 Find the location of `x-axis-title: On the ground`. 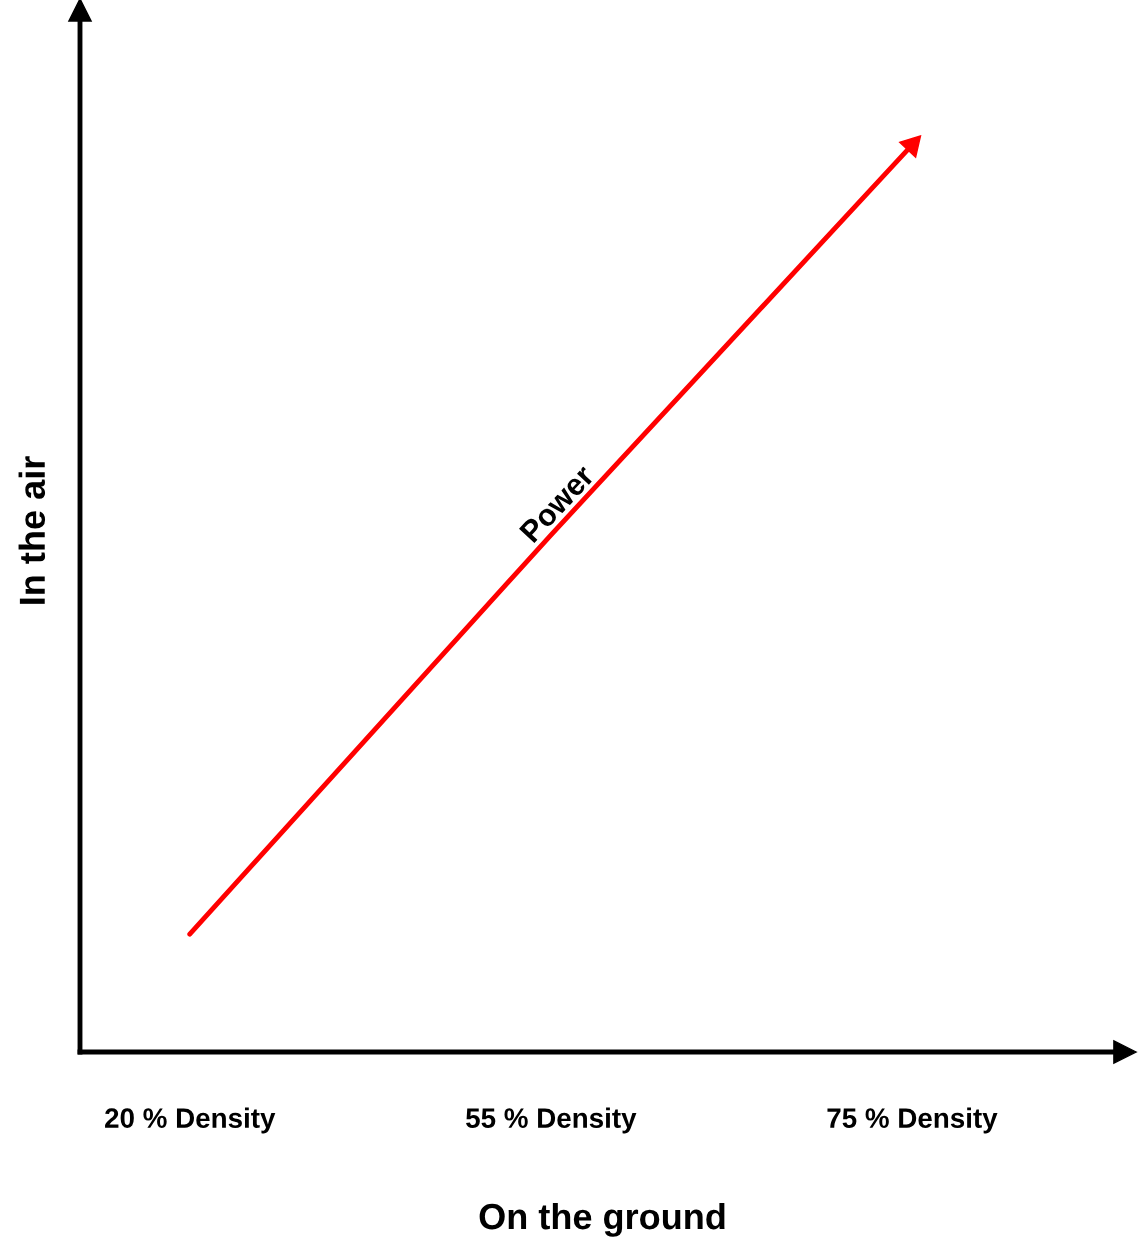

x-axis-title: On the ground is located at coordinates (602, 1219).